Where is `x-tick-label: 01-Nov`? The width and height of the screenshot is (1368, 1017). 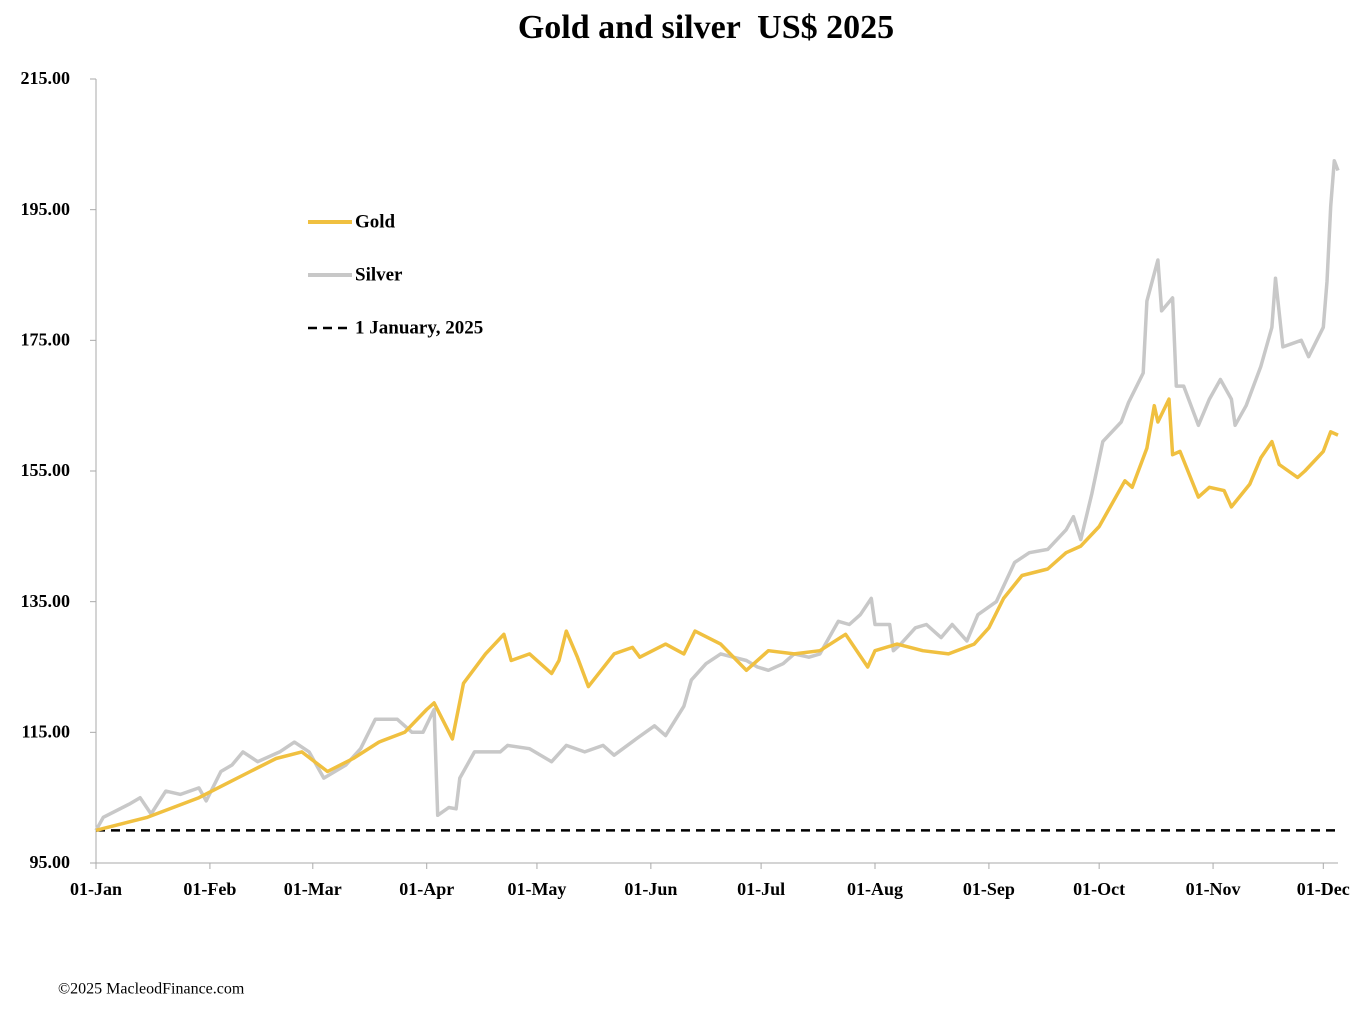 x-tick-label: 01-Nov is located at coordinates (1213, 889).